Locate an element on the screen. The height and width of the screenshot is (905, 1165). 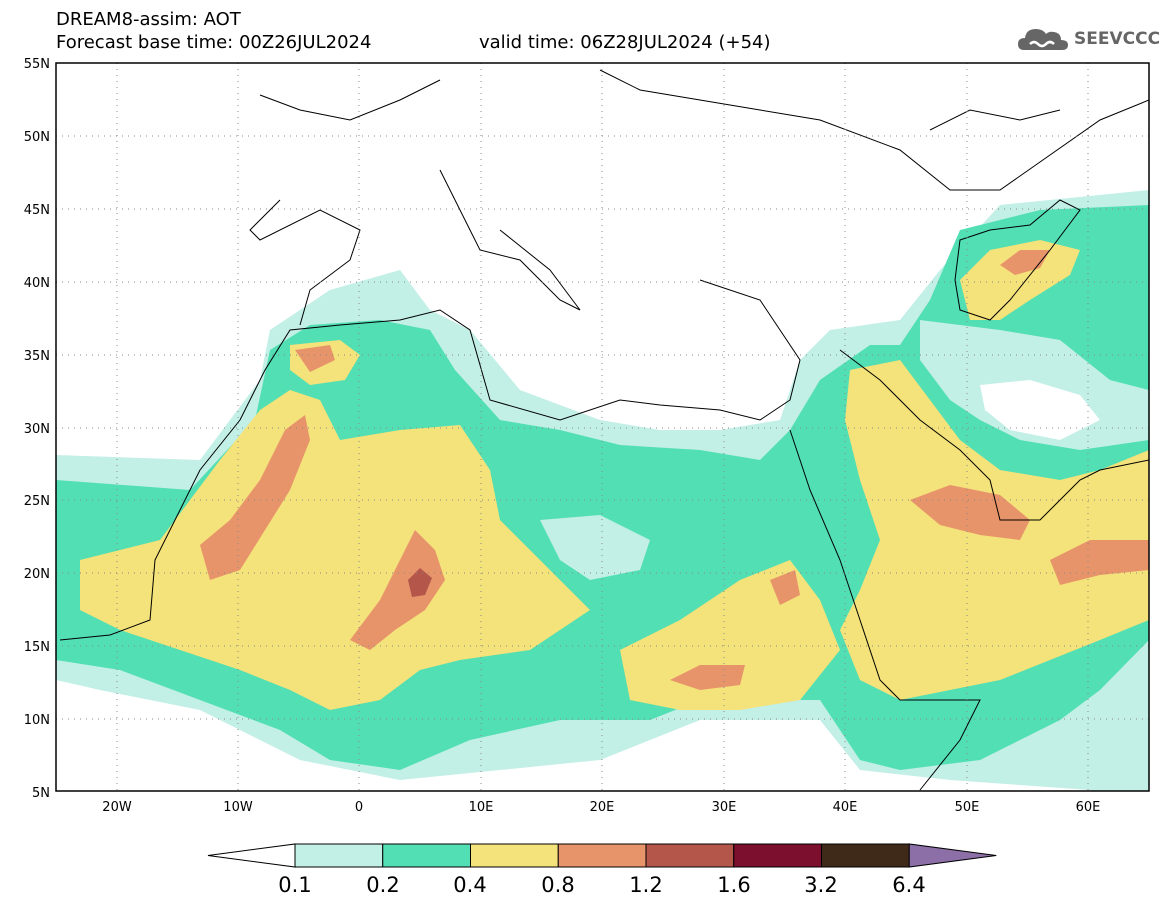
lat-tick: 15N is located at coordinates (37, 647).